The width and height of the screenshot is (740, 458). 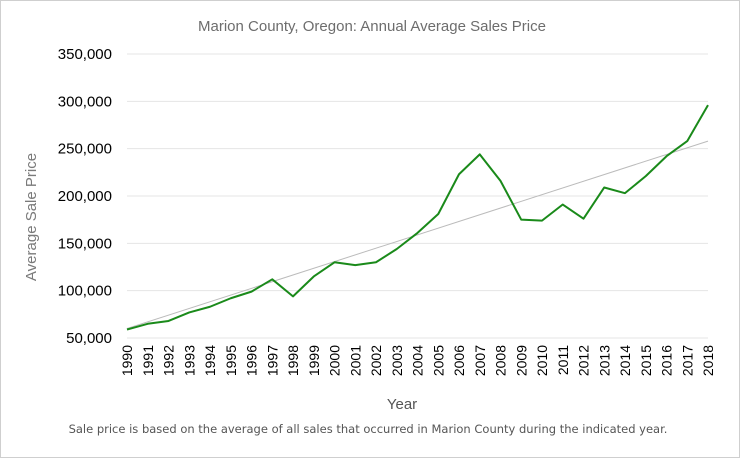 What do you see at coordinates (210, 360) in the screenshot?
I see `x-tick-label: 1994` at bounding box center [210, 360].